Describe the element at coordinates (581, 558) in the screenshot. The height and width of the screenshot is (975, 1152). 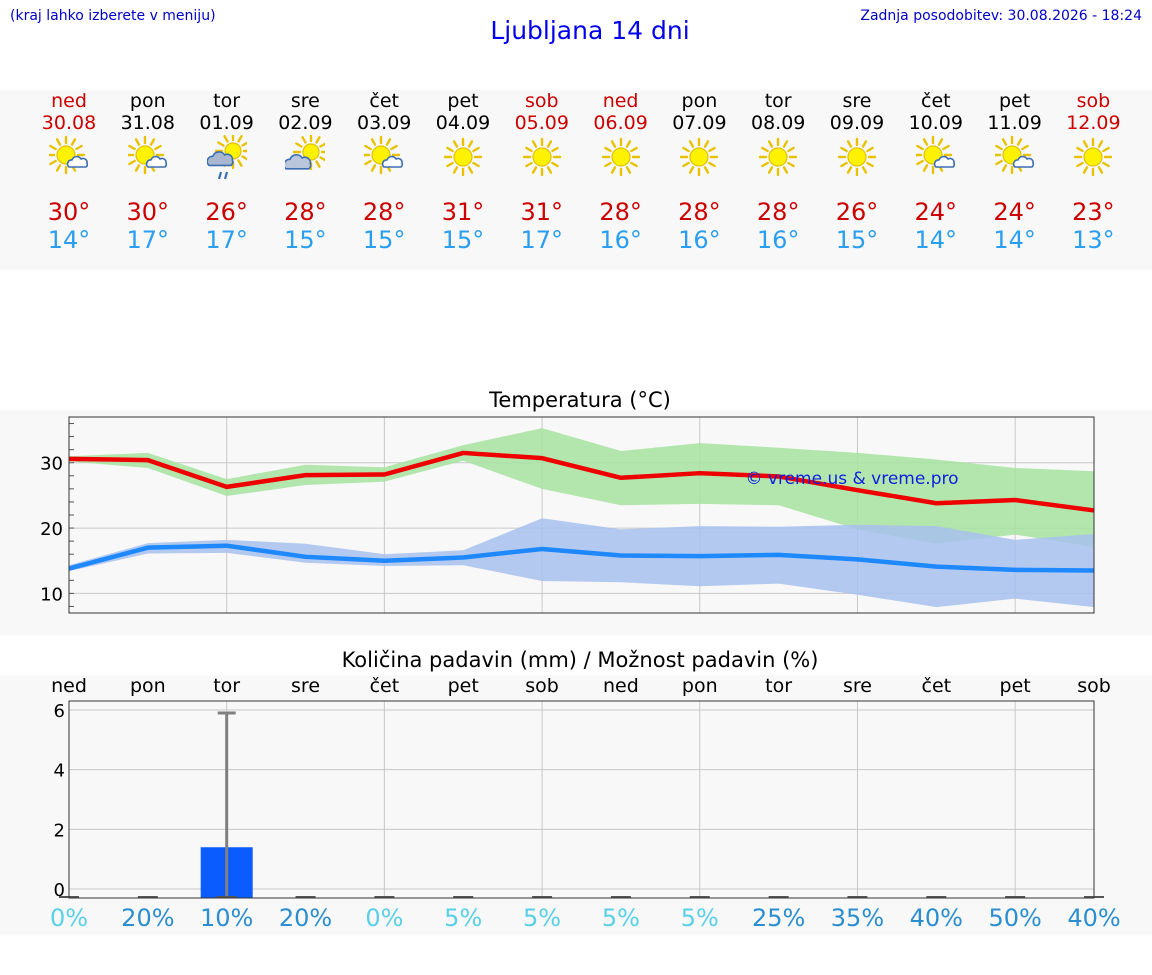
I see `min-temperature-line` at that location.